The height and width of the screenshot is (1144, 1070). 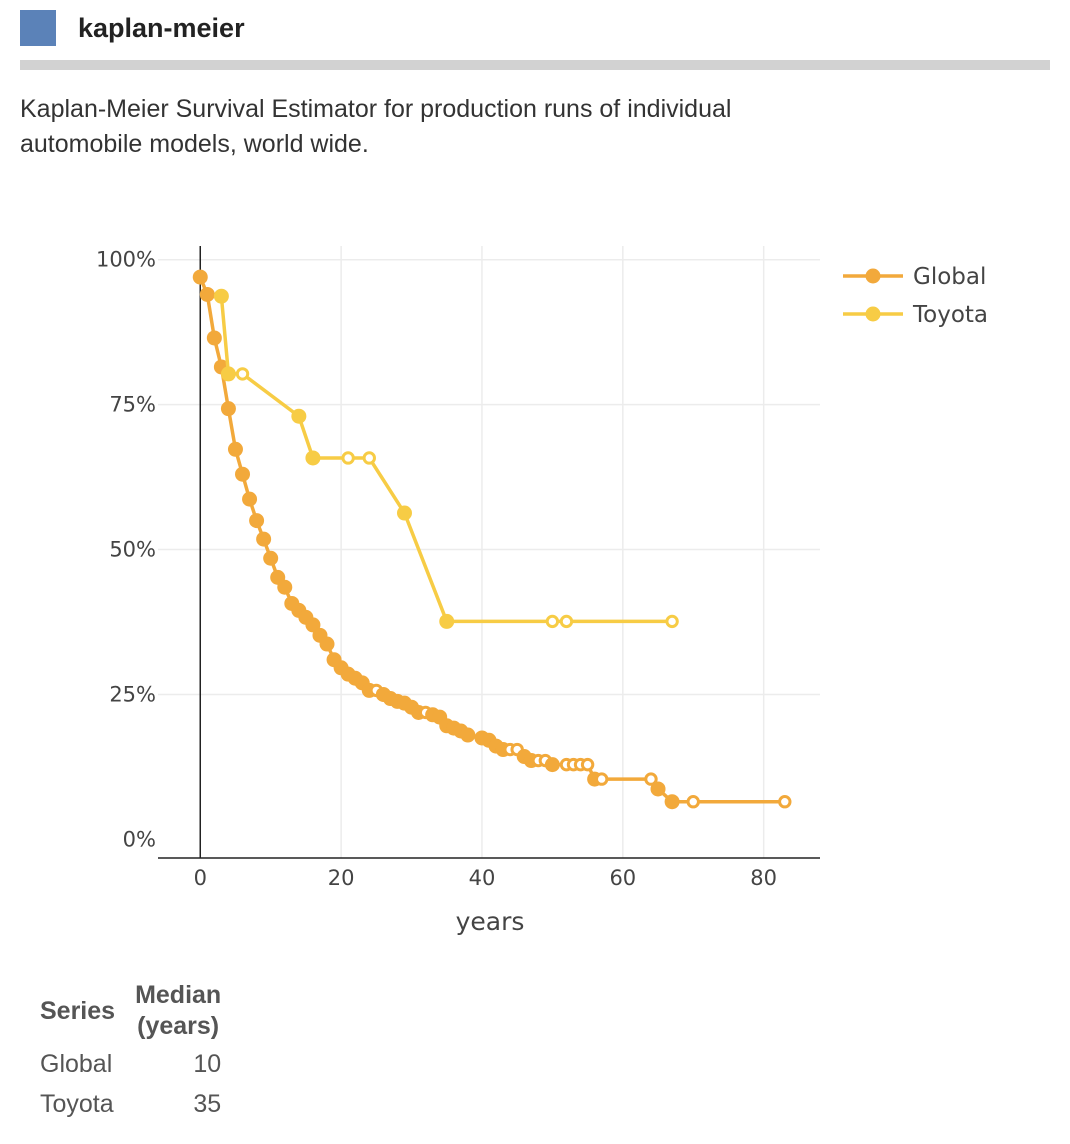 What do you see at coordinates (178, 995) in the screenshot?
I see `column-header-median-line1: Median` at bounding box center [178, 995].